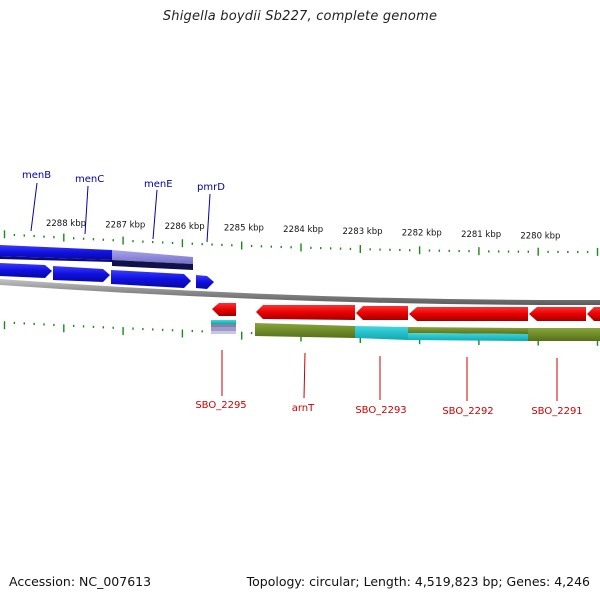  I want to click on gene-arrow-menE, so click(151, 279).